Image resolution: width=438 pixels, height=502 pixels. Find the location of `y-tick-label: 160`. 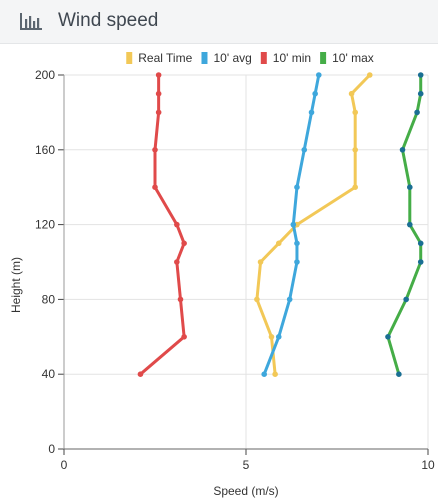

y-tick-label: 160 is located at coordinates (45, 150).